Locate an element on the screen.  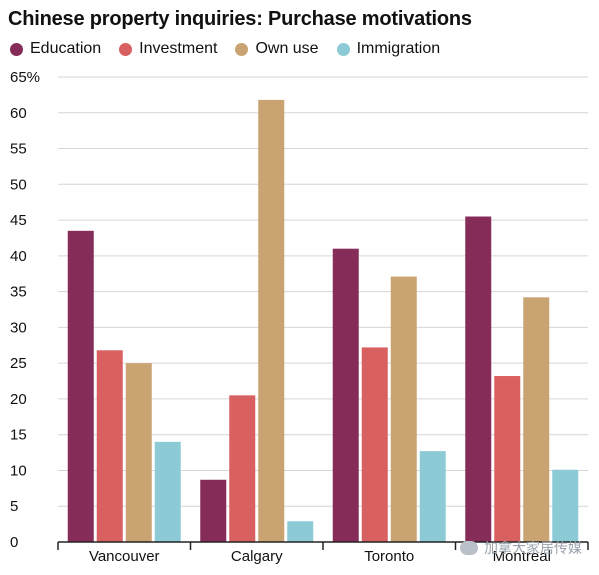
wechat-icon is located at coordinates (469, 548).